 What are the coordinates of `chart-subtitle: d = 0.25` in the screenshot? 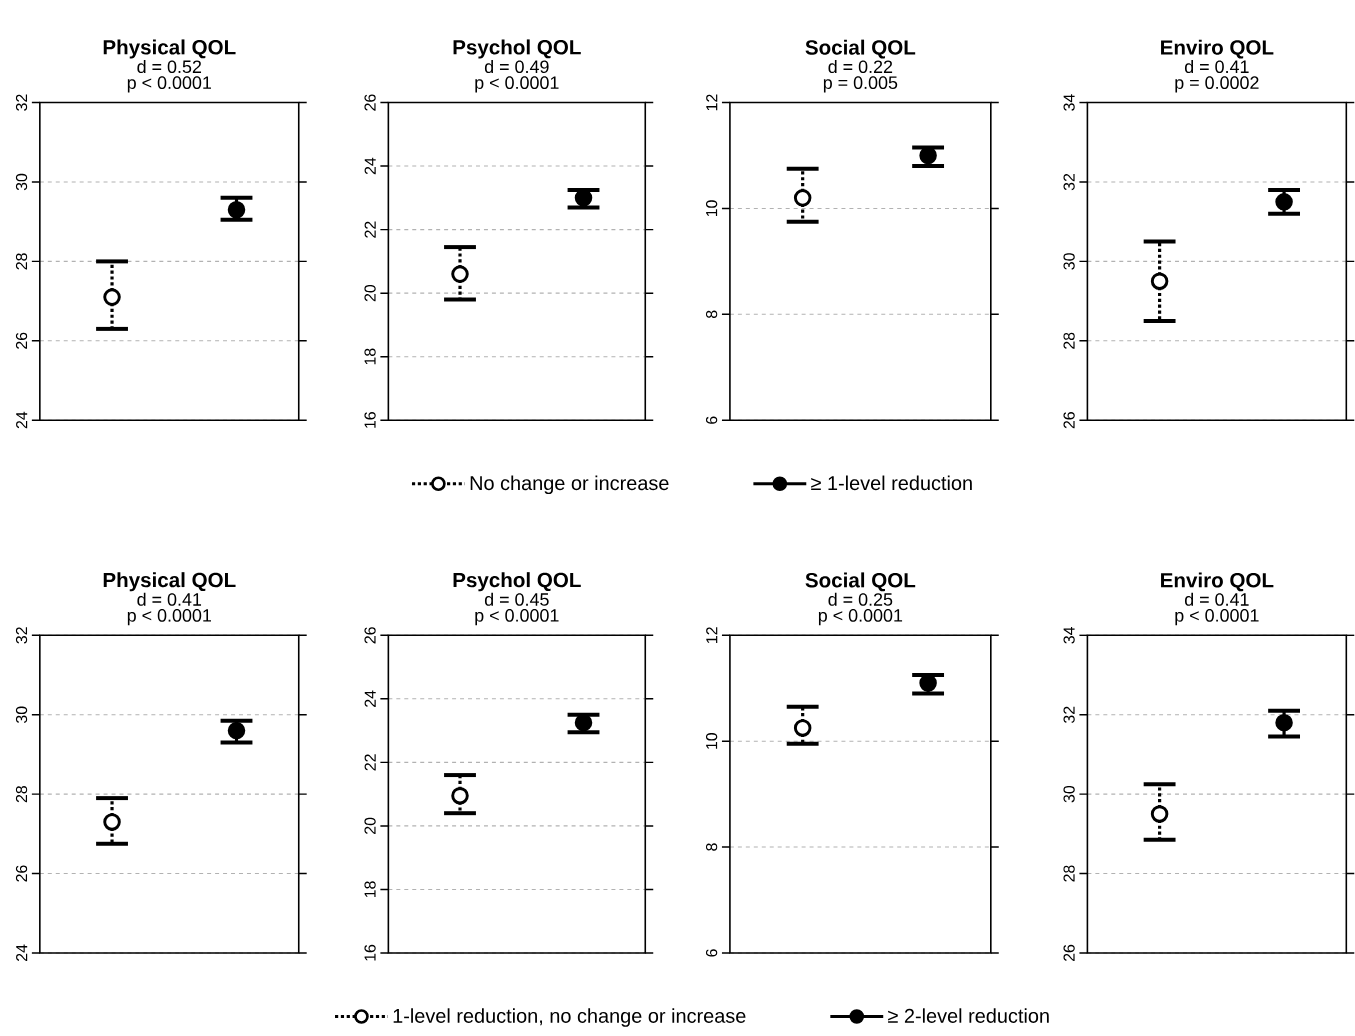 It's located at (860, 599).